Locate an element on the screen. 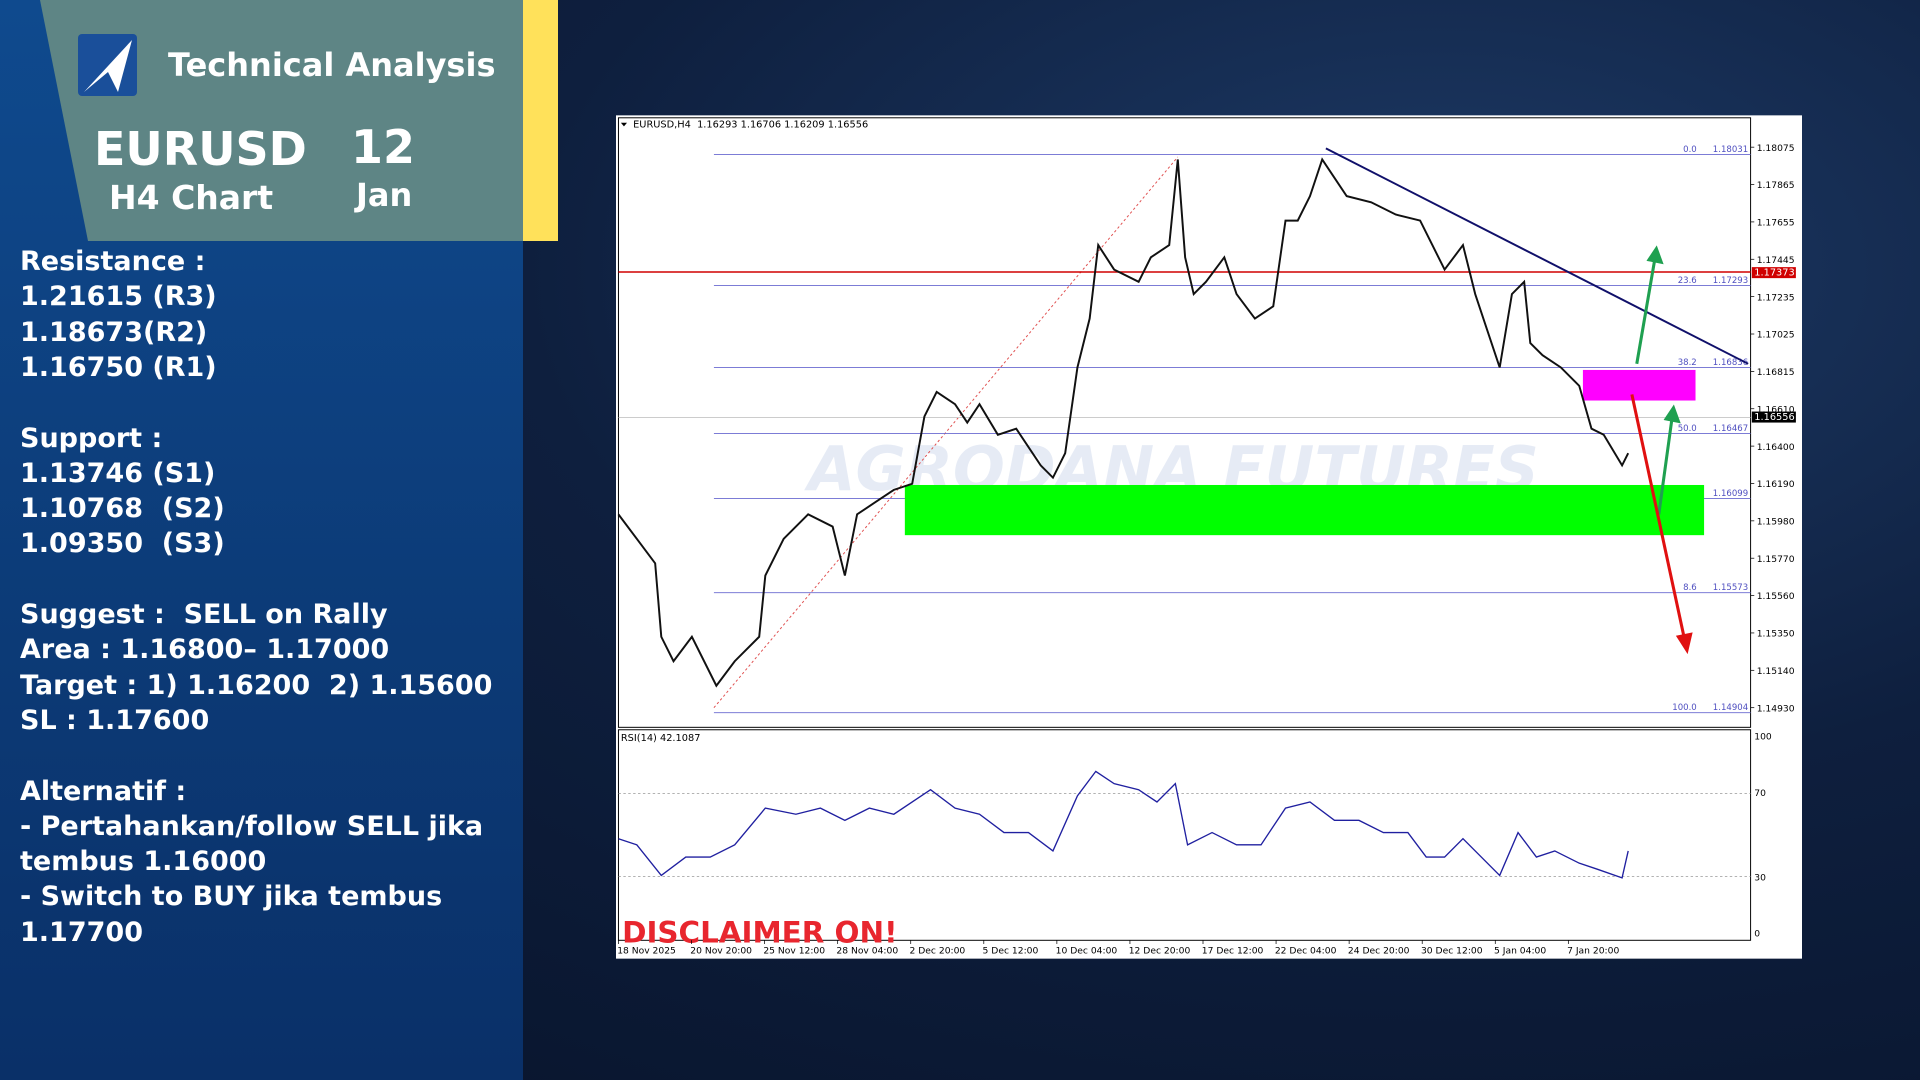 The width and height of the screenshot is (1920, 1080). month: Jan is located at coordinates (384, 195).